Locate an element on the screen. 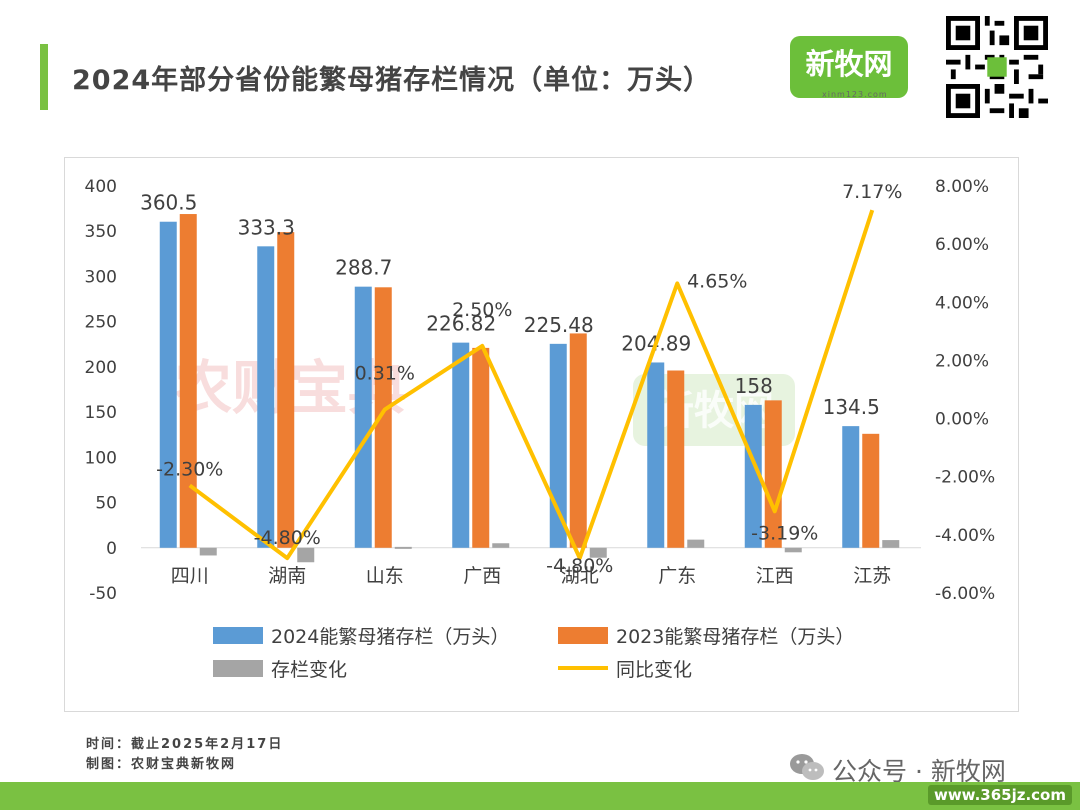 This screenshot has height=810, width=1080. y-left-tick-label: 400 is located at coordinates (101, 187).